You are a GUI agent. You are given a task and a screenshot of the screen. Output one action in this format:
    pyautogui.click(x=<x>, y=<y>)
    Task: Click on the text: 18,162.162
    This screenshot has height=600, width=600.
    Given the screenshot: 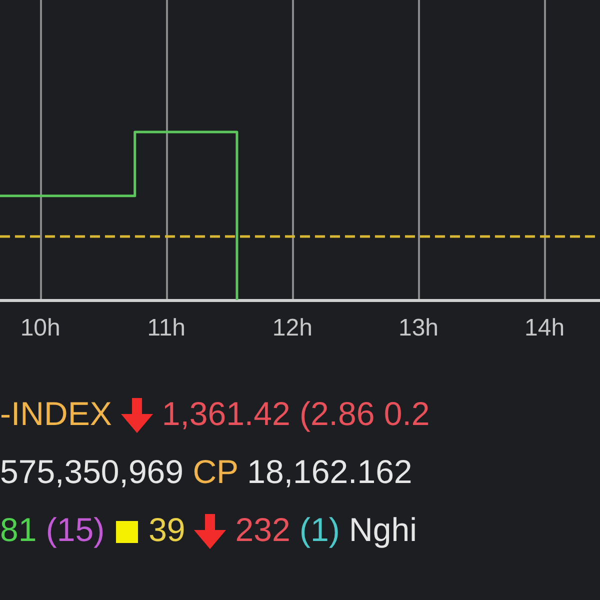 What is the action you would take?
    pyautogui.click(x=329, y=471)
    